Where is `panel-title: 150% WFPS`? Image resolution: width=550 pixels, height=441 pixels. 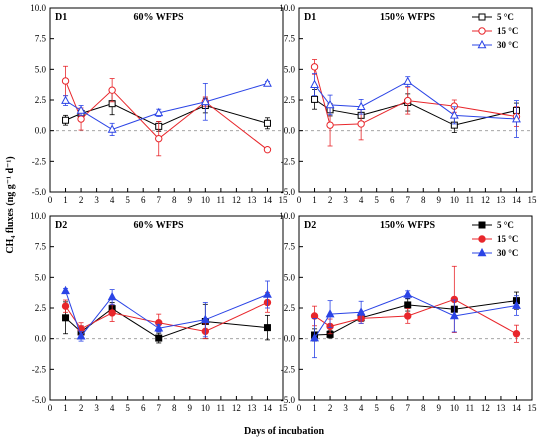 panel-title: 150% WFPS is located at coordinates (408, 17).